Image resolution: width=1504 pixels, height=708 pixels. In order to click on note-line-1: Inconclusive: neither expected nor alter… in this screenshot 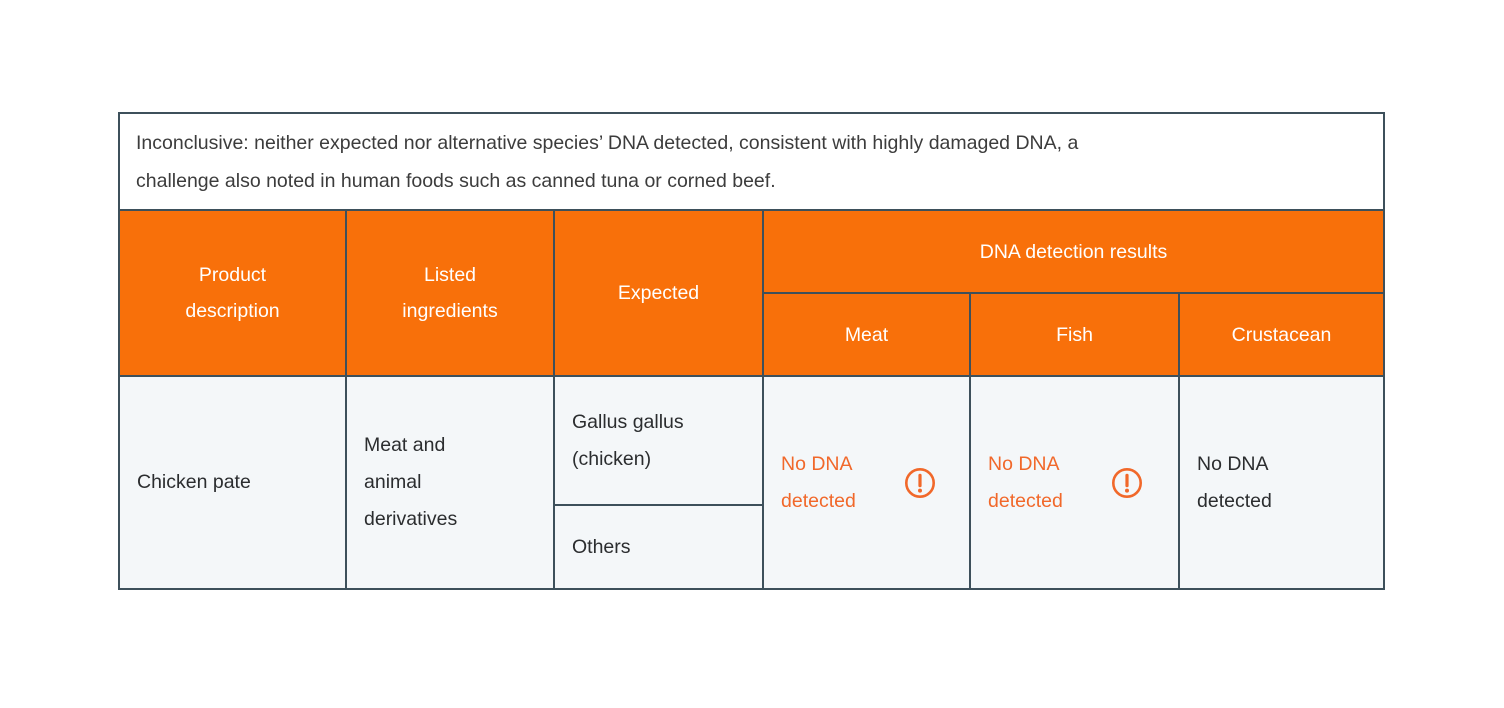, I will do `click(607, 143)`.